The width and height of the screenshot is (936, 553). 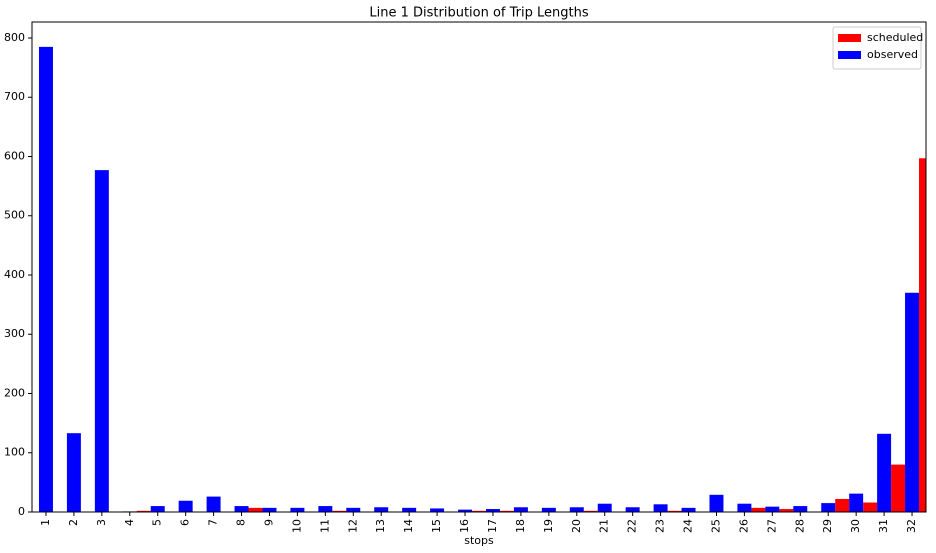 I want to click on x-tick-label: 19, so click(x=548, y=526).